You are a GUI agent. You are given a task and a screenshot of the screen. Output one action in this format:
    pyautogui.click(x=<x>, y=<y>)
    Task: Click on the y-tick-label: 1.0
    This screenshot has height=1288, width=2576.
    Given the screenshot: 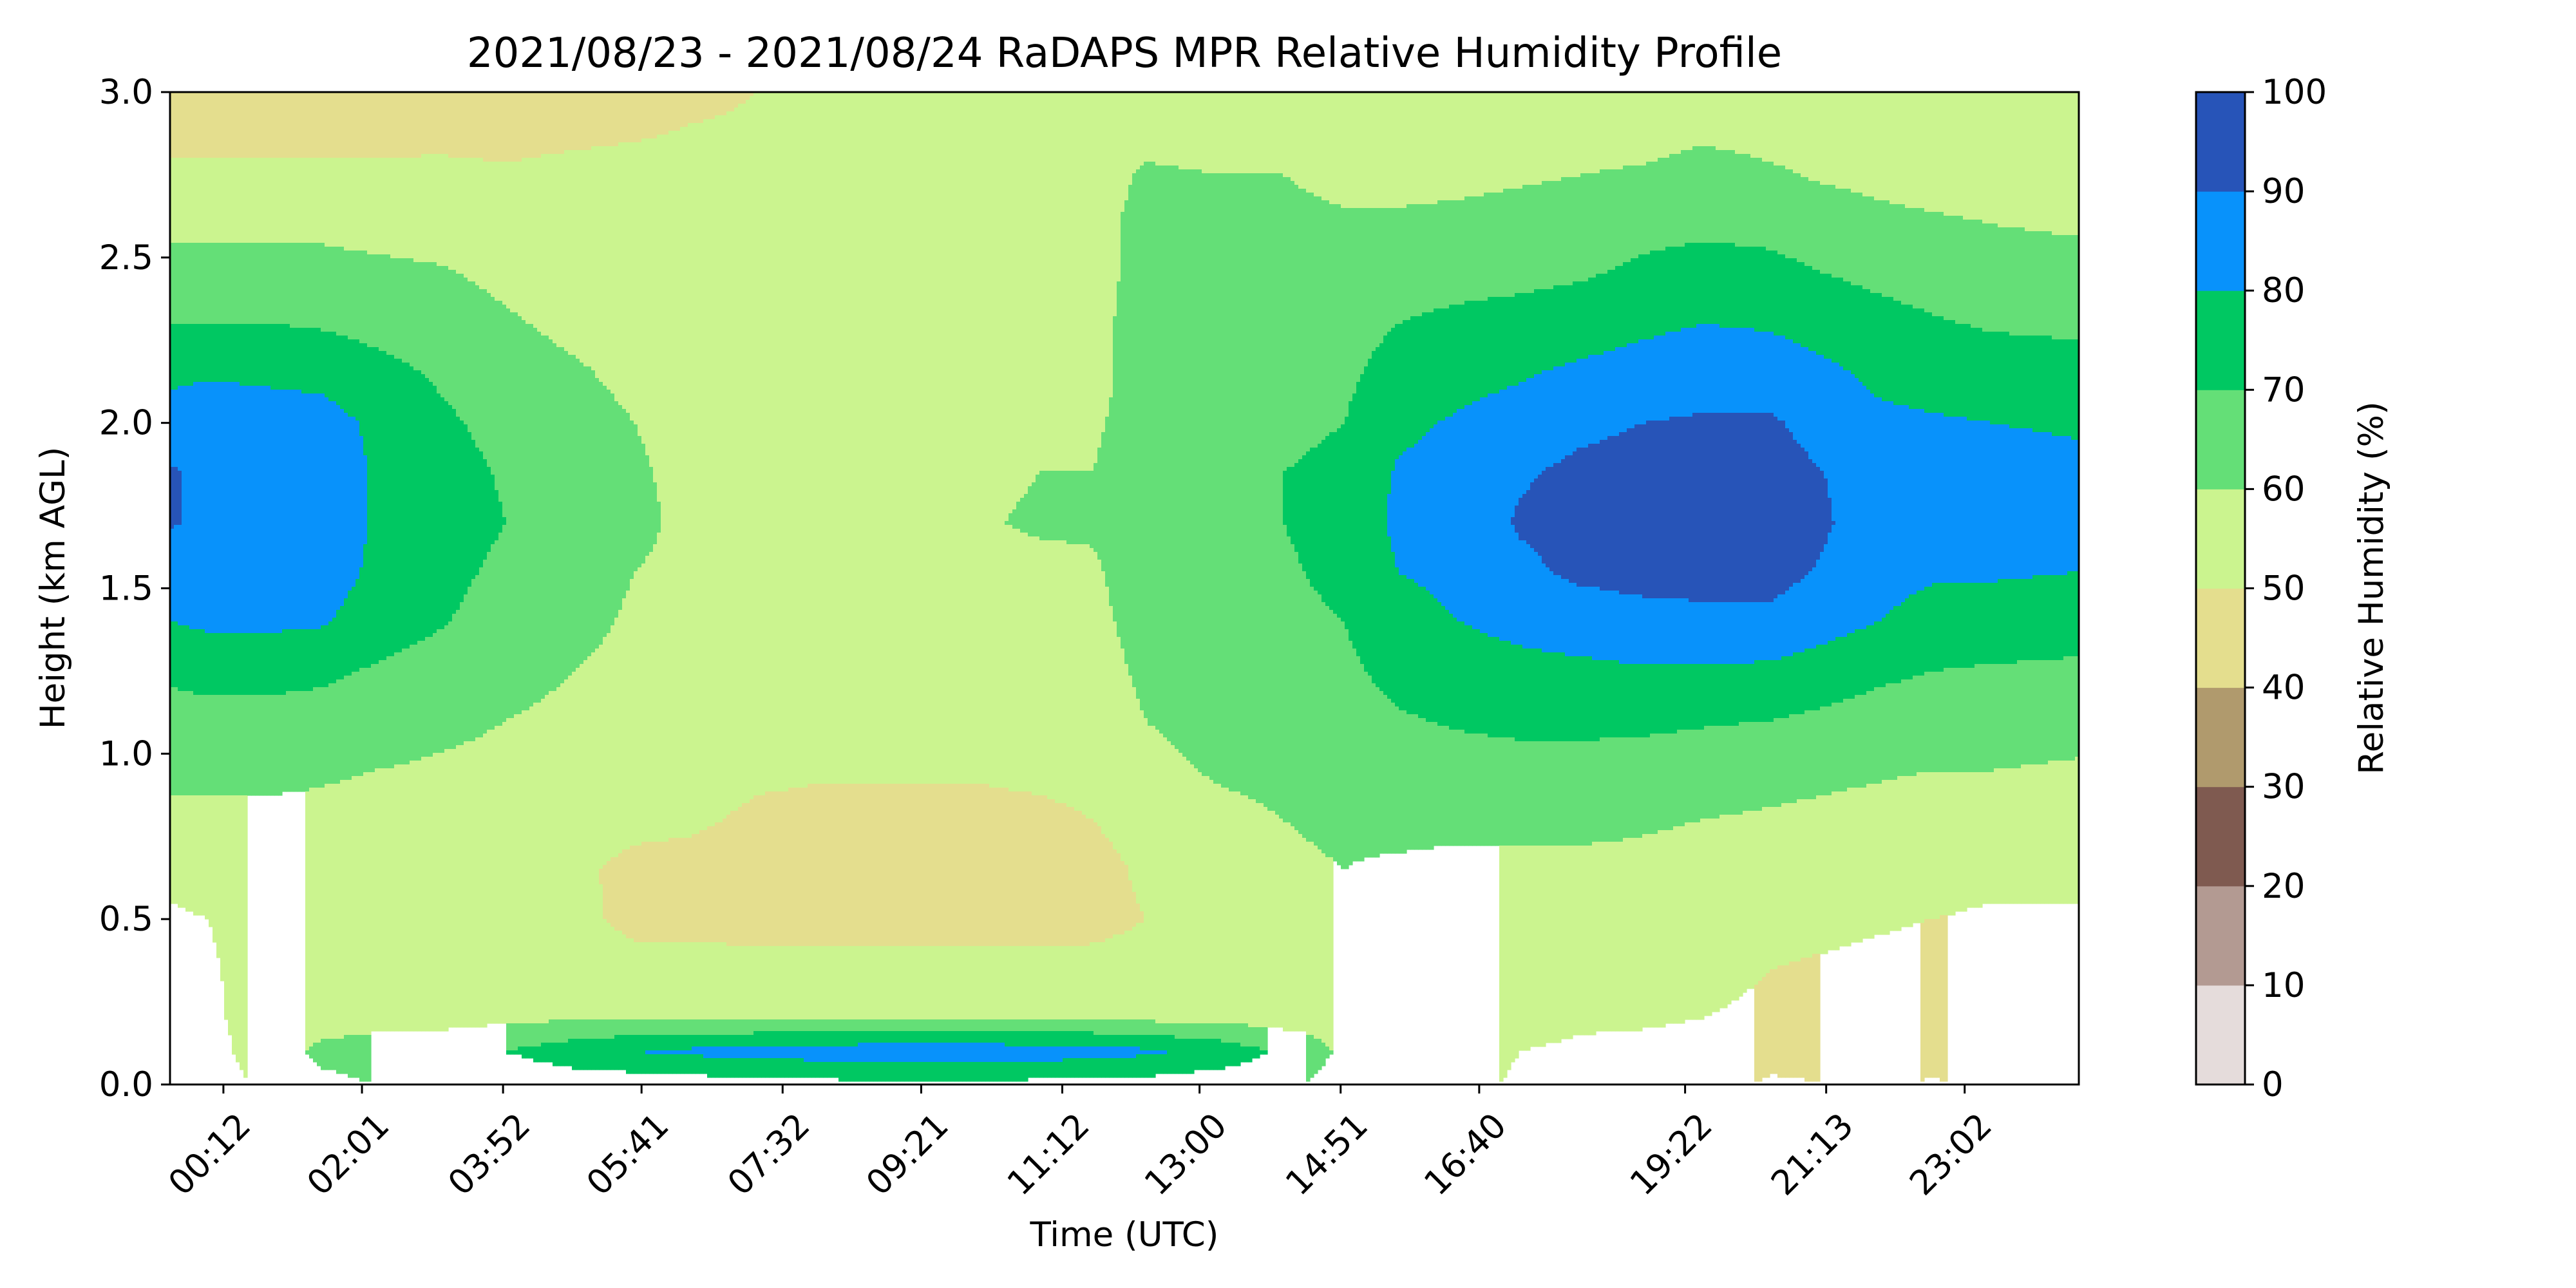 What is the action you would take?
    pyautogui.click(x=126, y=753)
    